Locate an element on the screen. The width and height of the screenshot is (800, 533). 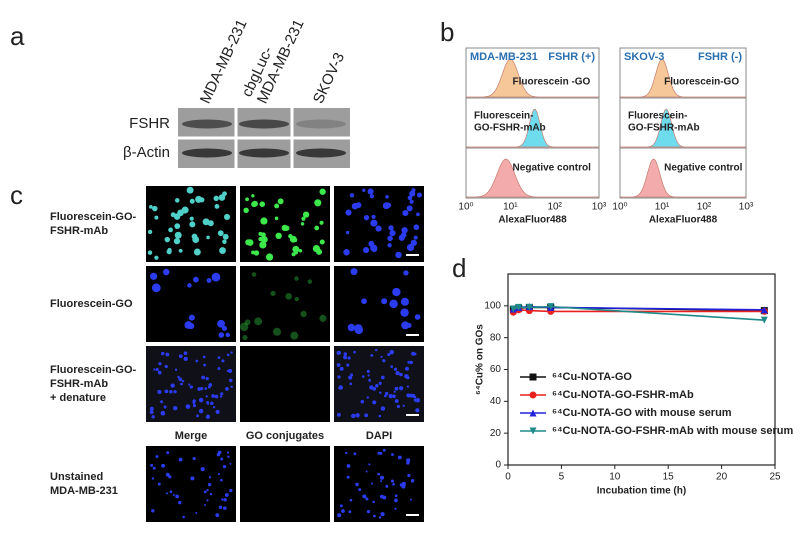
x-tick-label: 5 is located at coordinates (562, 477).